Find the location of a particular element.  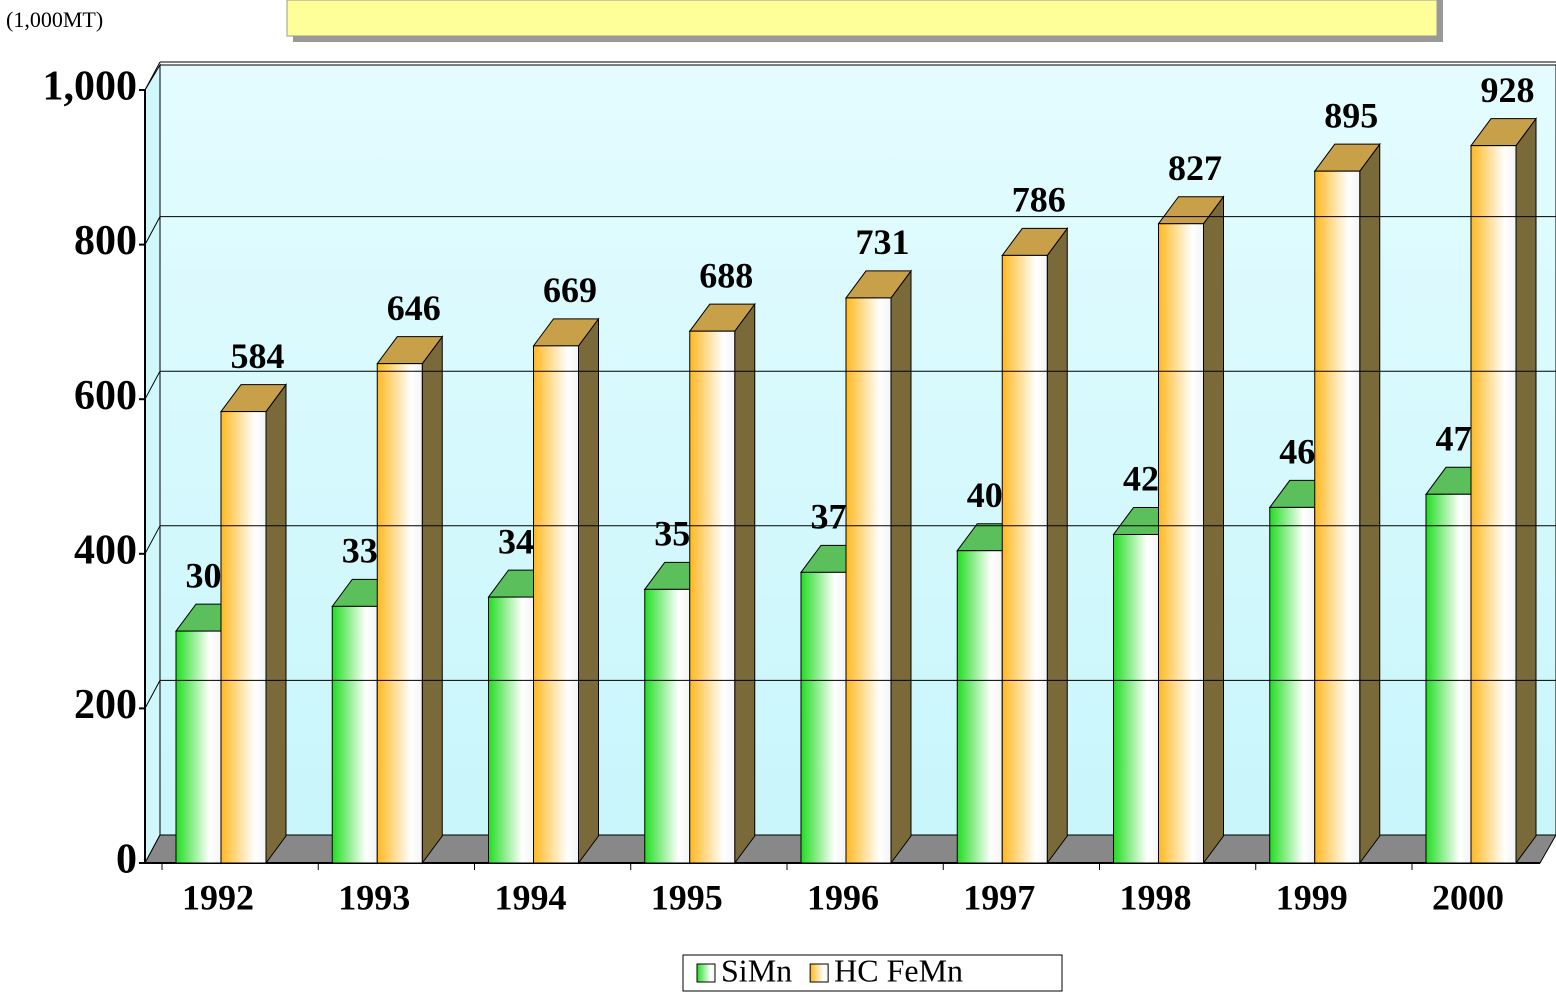

x-tick-label: 1999 is located at coordinates (1312, 897).